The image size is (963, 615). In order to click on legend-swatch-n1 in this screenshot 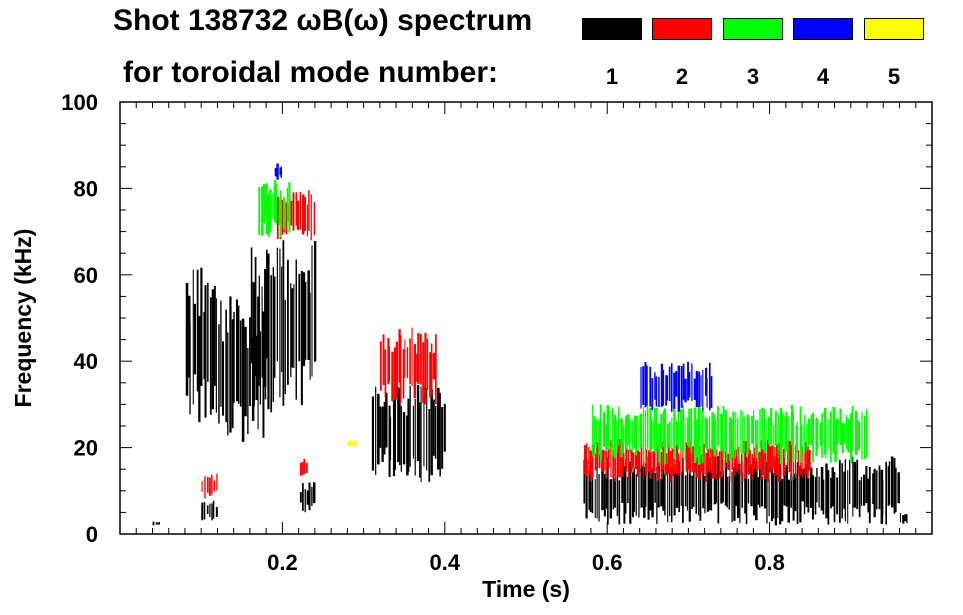, I will do `click(612, 29)`.